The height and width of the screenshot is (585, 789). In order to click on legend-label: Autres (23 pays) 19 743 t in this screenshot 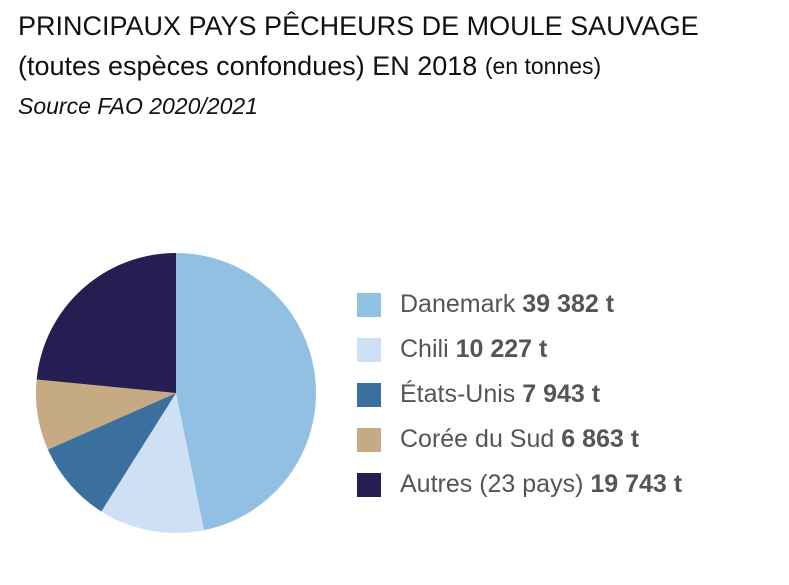, I will do `click(541, 484)`.